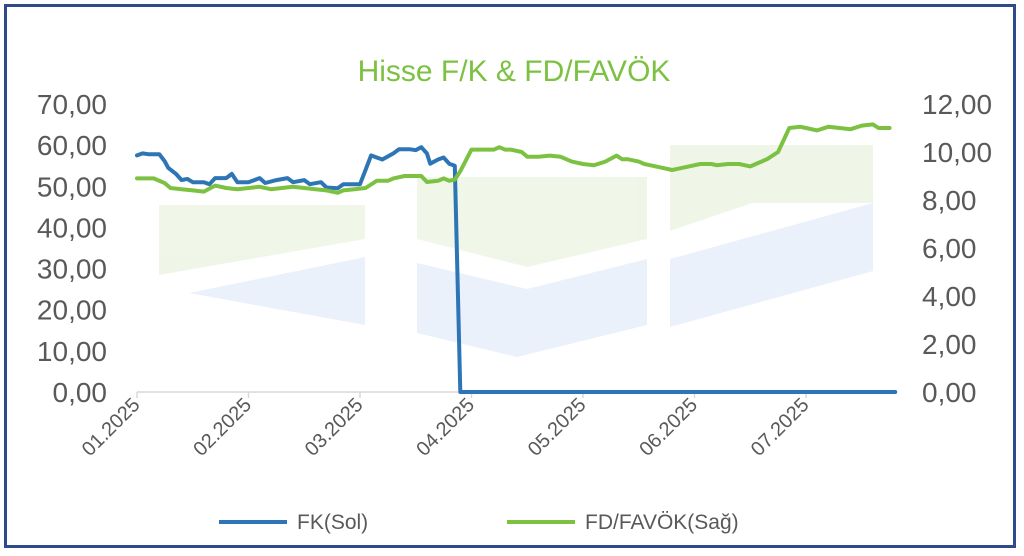 This screenshot has width=1024, height=556. Describe the element at coordinates (514, 71) in the screenshot. I see `chart-title: Hisse F/K & FD/FAVÖK` at that location.